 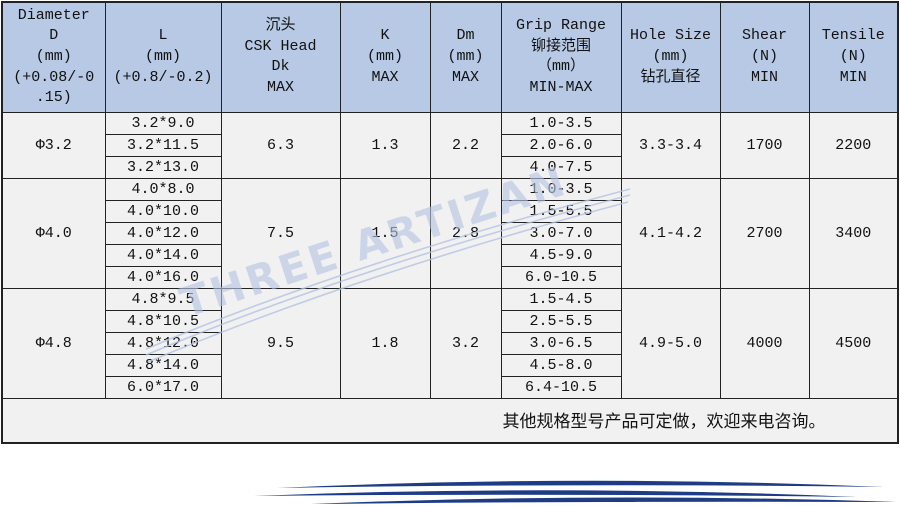 I want to click on length-cell: 6.0*17.0, so click(x=163, y=387).